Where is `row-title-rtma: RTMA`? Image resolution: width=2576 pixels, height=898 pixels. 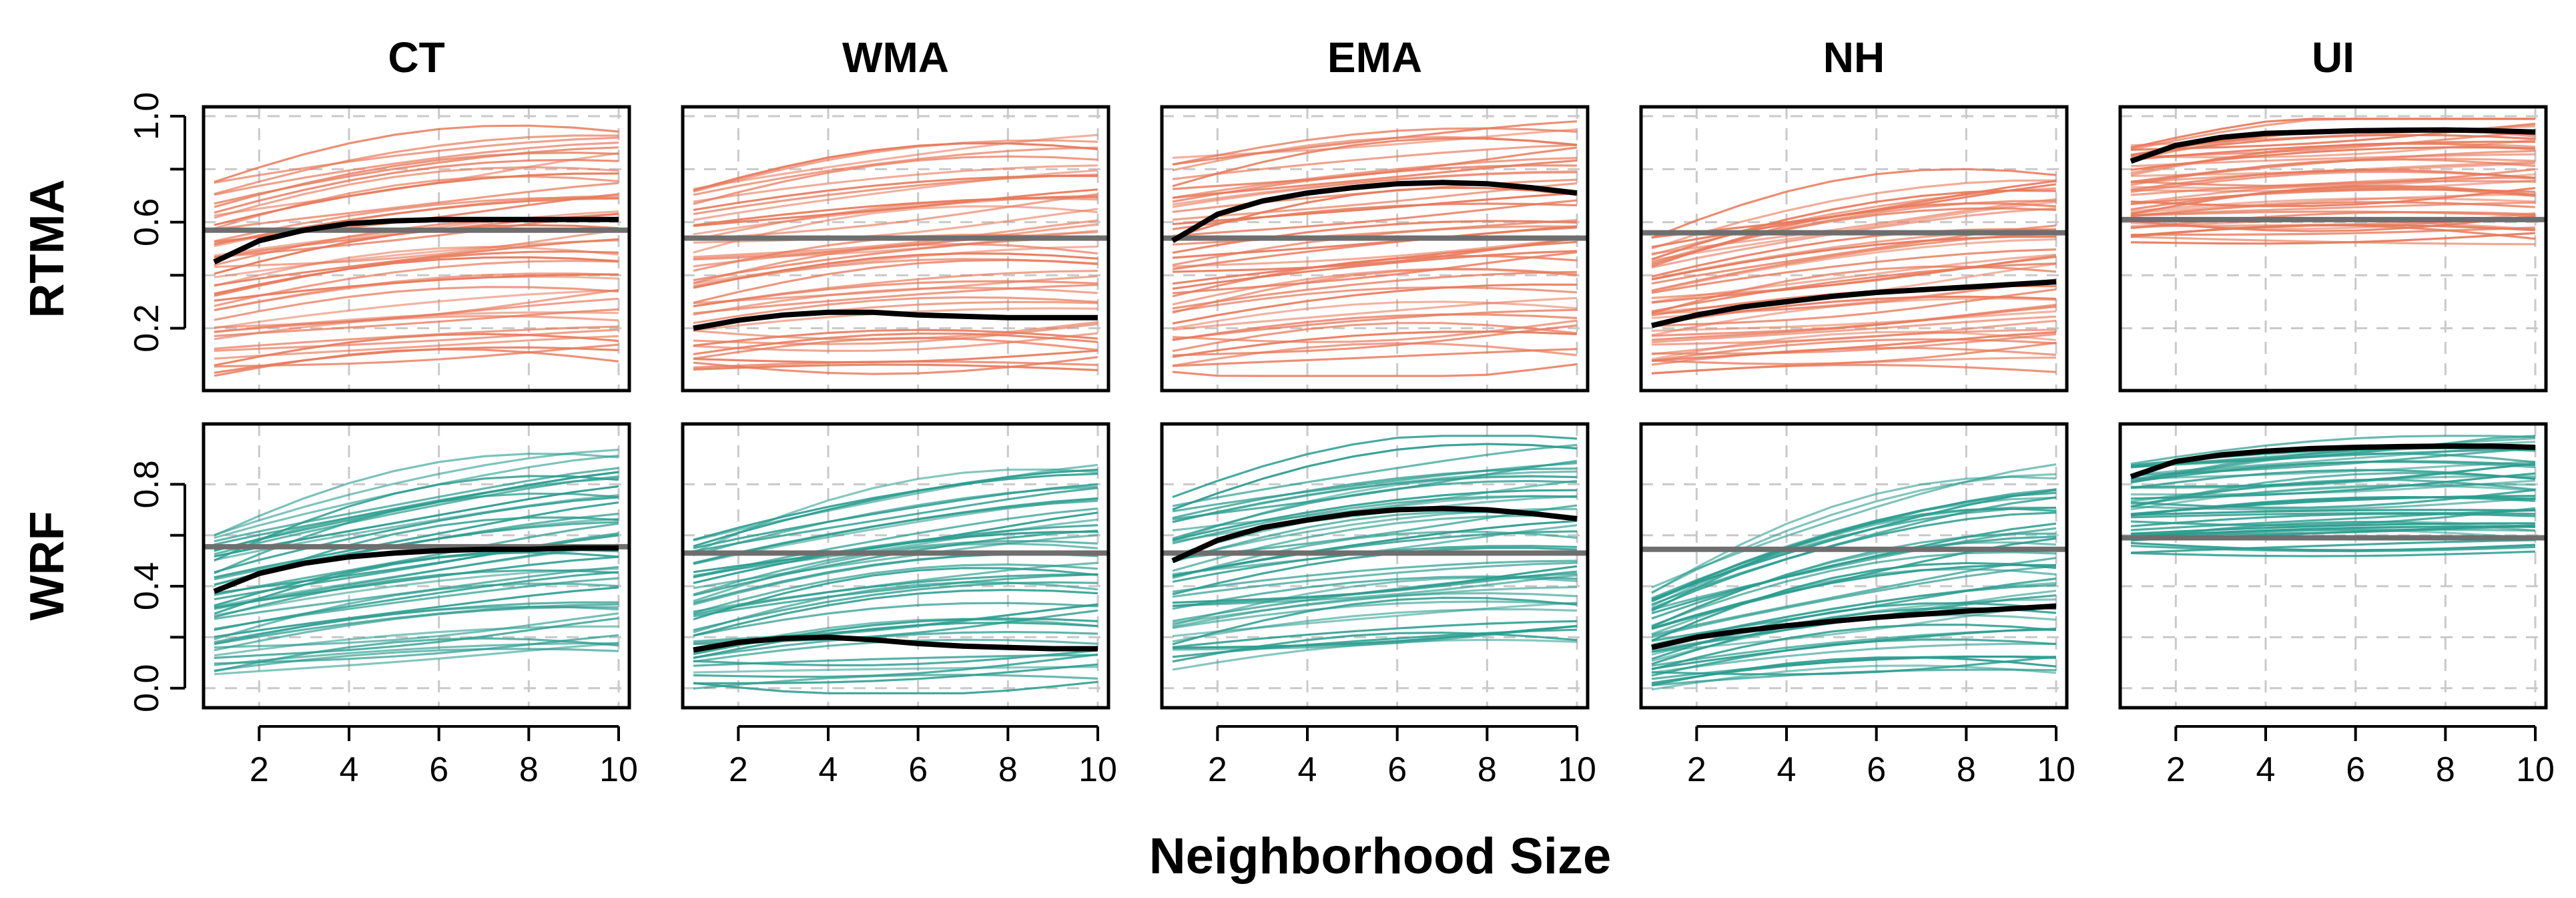
row-title-rtma: RTMA is located at coordinates (47, 249).